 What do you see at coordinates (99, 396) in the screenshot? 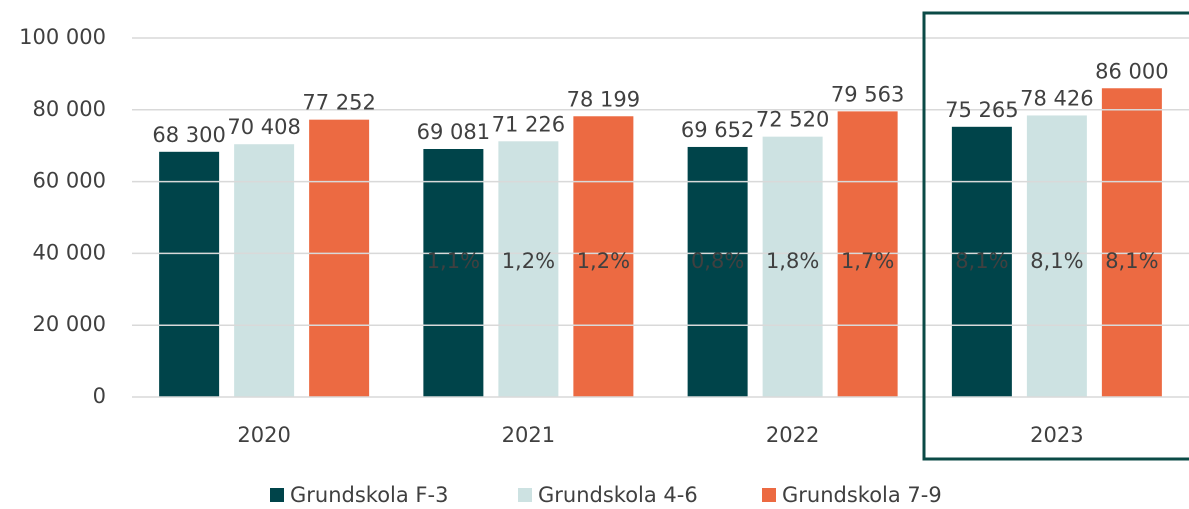
I see `y-tick-label: 0` at bounding box center [99, 396].